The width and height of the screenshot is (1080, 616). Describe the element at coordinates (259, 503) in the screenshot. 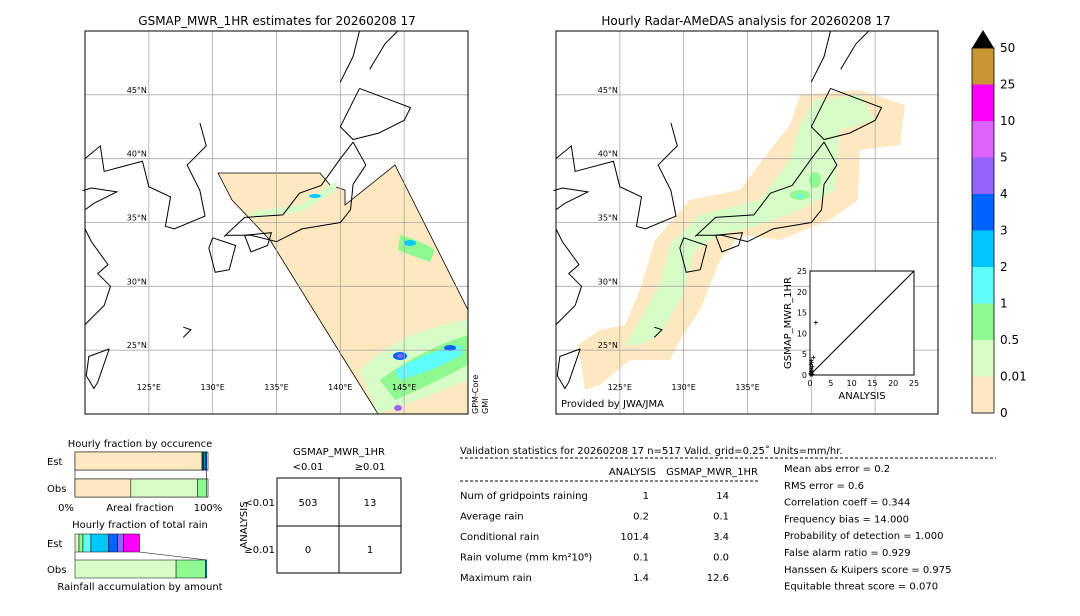

I see `row-header-lt: <0.01` at that location.